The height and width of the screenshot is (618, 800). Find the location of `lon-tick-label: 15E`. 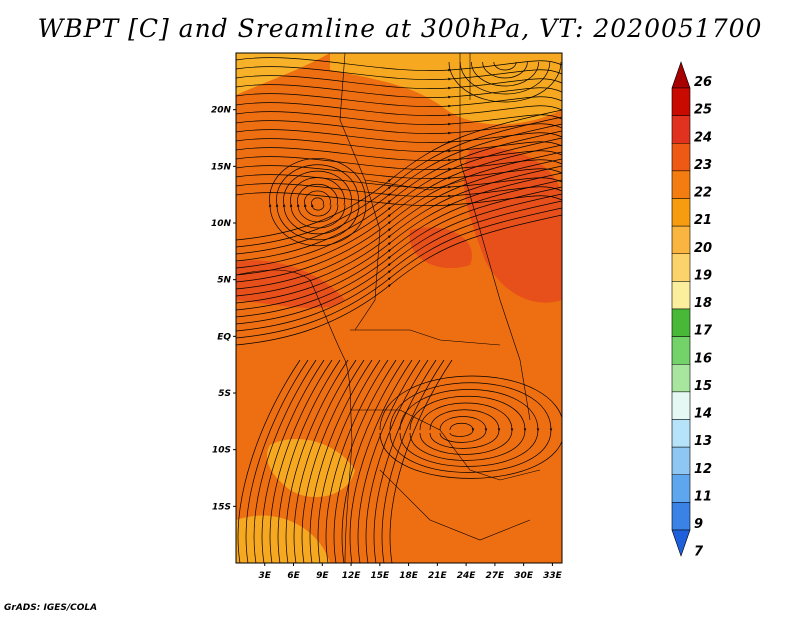

lon-tick-label: 15E is located at coordinates (380, 576).